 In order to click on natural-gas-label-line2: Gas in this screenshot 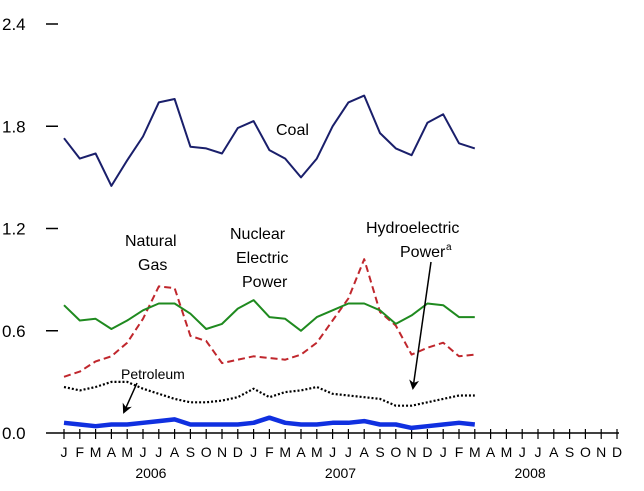, I will do `click(152, 265)`.